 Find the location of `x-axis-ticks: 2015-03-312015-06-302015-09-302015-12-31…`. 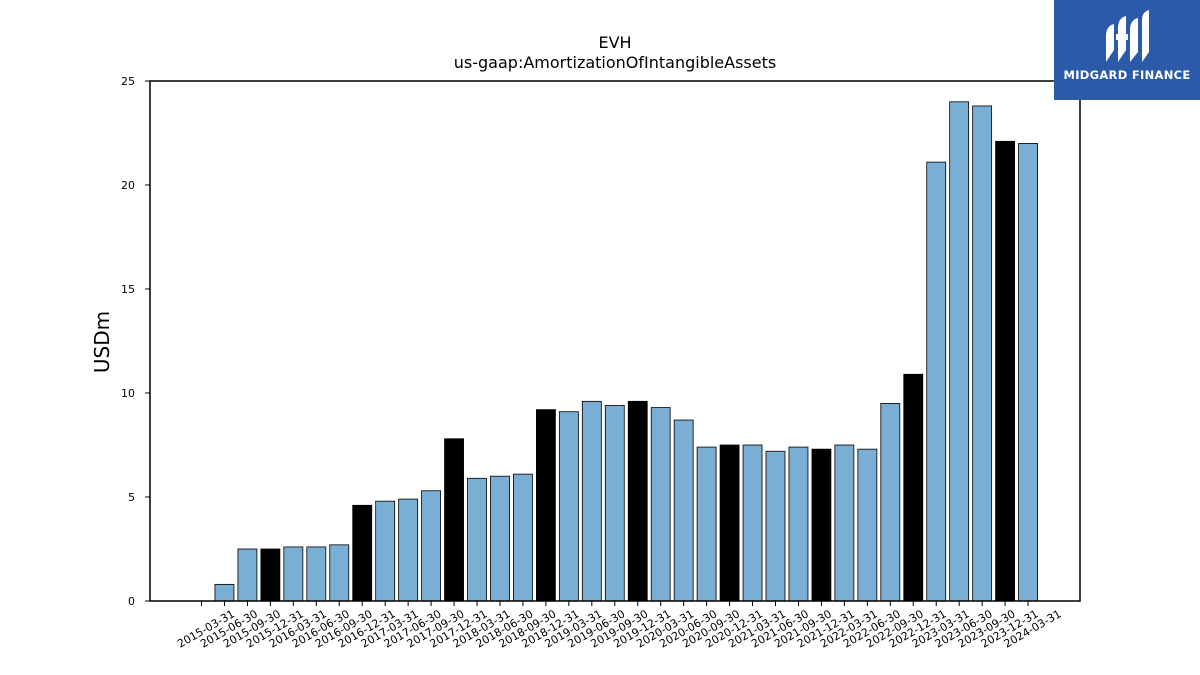

x-axis-ticks: 2015-03-312015-06-302015-09-302015-12-31… is located at coordinates (619, 626).